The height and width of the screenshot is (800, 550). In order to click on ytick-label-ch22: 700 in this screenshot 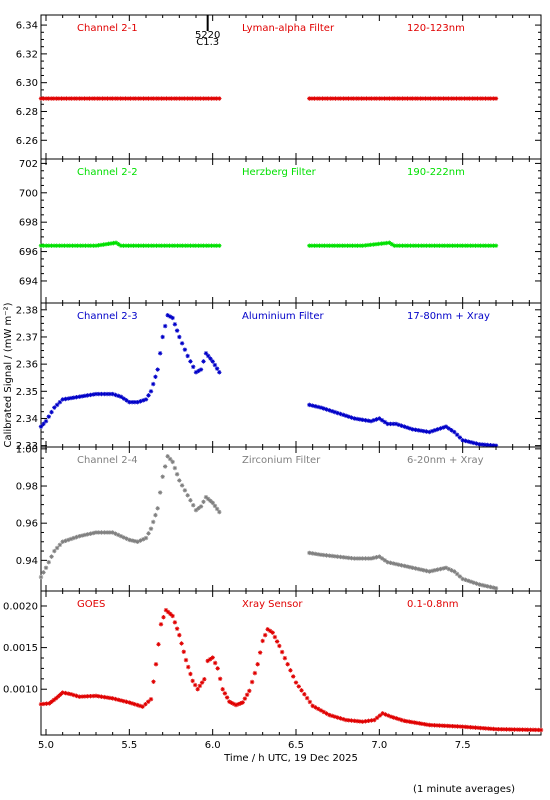, I will do `click(28, 193)`.